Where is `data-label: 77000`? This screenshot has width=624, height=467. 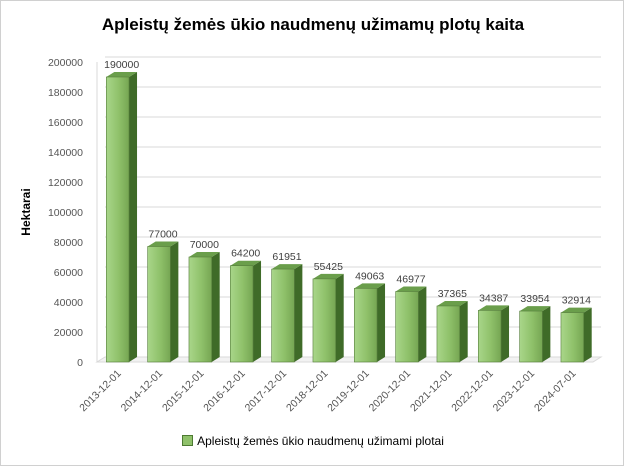 data-label: 77000 is located at coordinates (162, 235).